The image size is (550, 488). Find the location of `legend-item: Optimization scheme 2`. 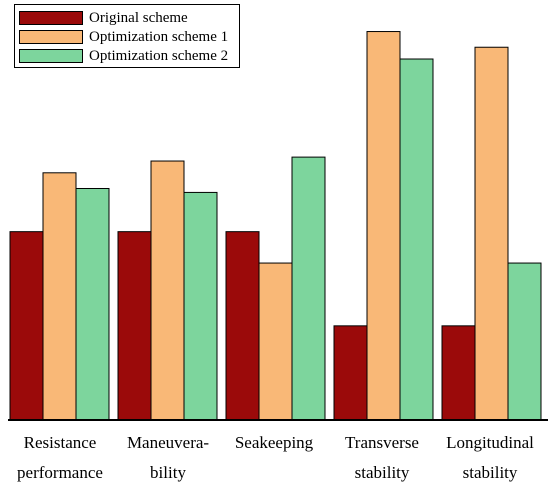

legend-item: Optimization scheme 2 is located at coordinates (123, 56).